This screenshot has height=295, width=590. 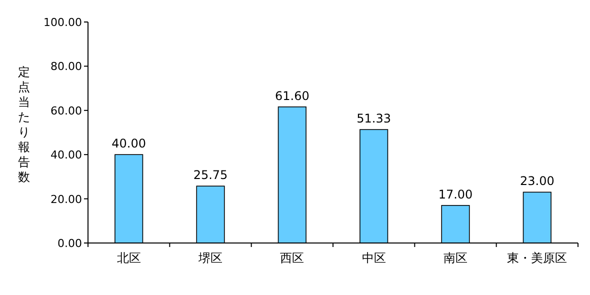 I want to click on y-tick-label: 100.00, so click(x=63, y=22).